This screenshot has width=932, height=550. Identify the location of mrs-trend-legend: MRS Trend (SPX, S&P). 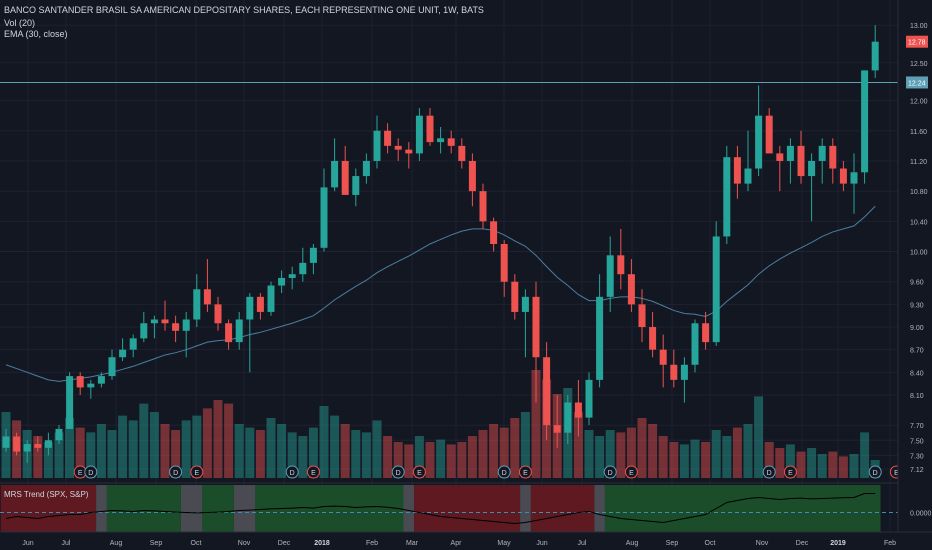
(46, 494).